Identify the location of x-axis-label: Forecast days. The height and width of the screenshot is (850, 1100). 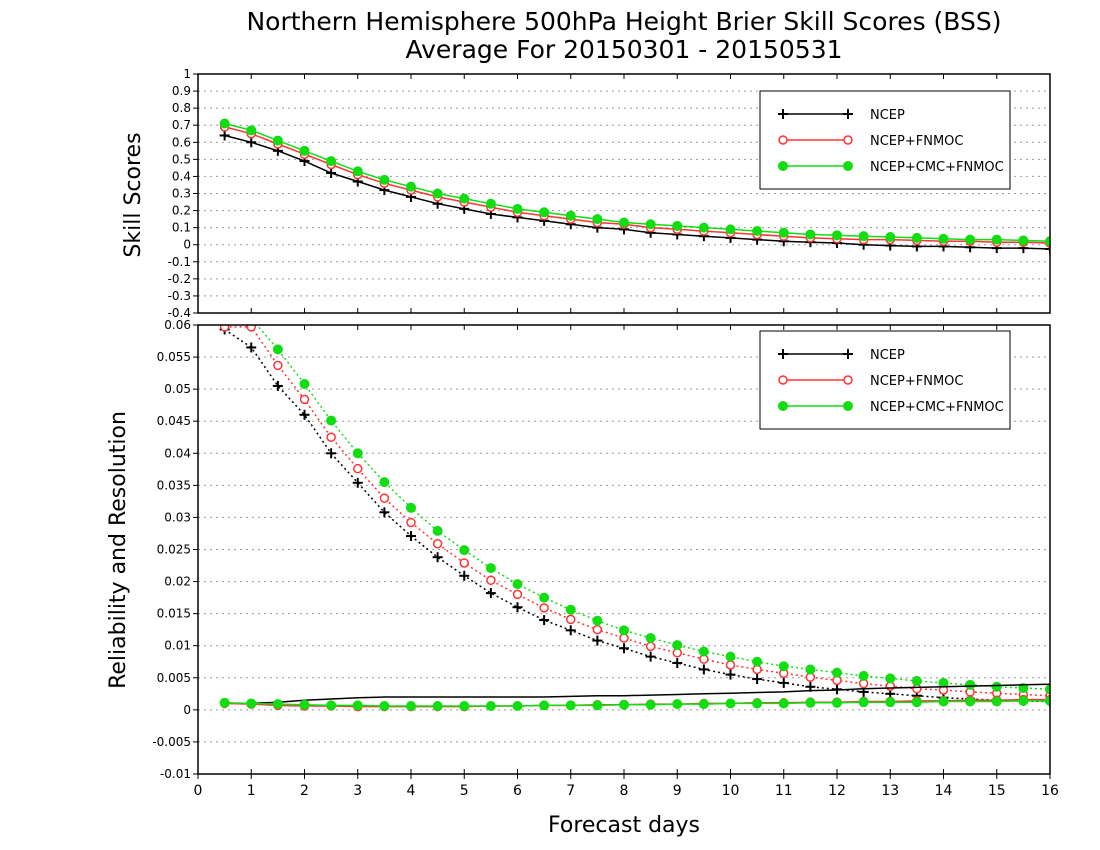
(624, 825).